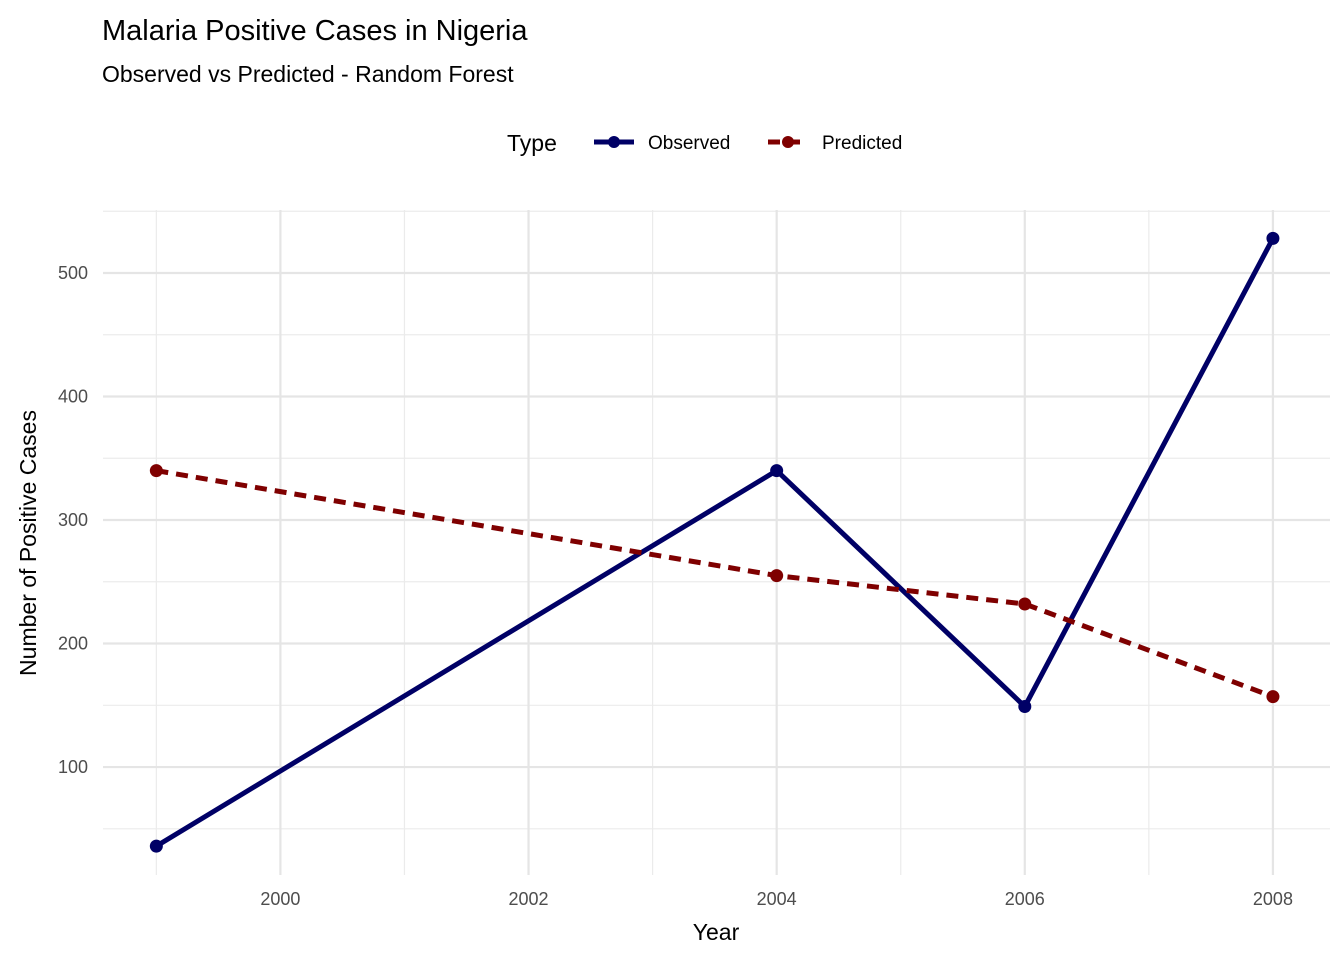  I want to click on legend-key-point-predicted, so click(788, 142).